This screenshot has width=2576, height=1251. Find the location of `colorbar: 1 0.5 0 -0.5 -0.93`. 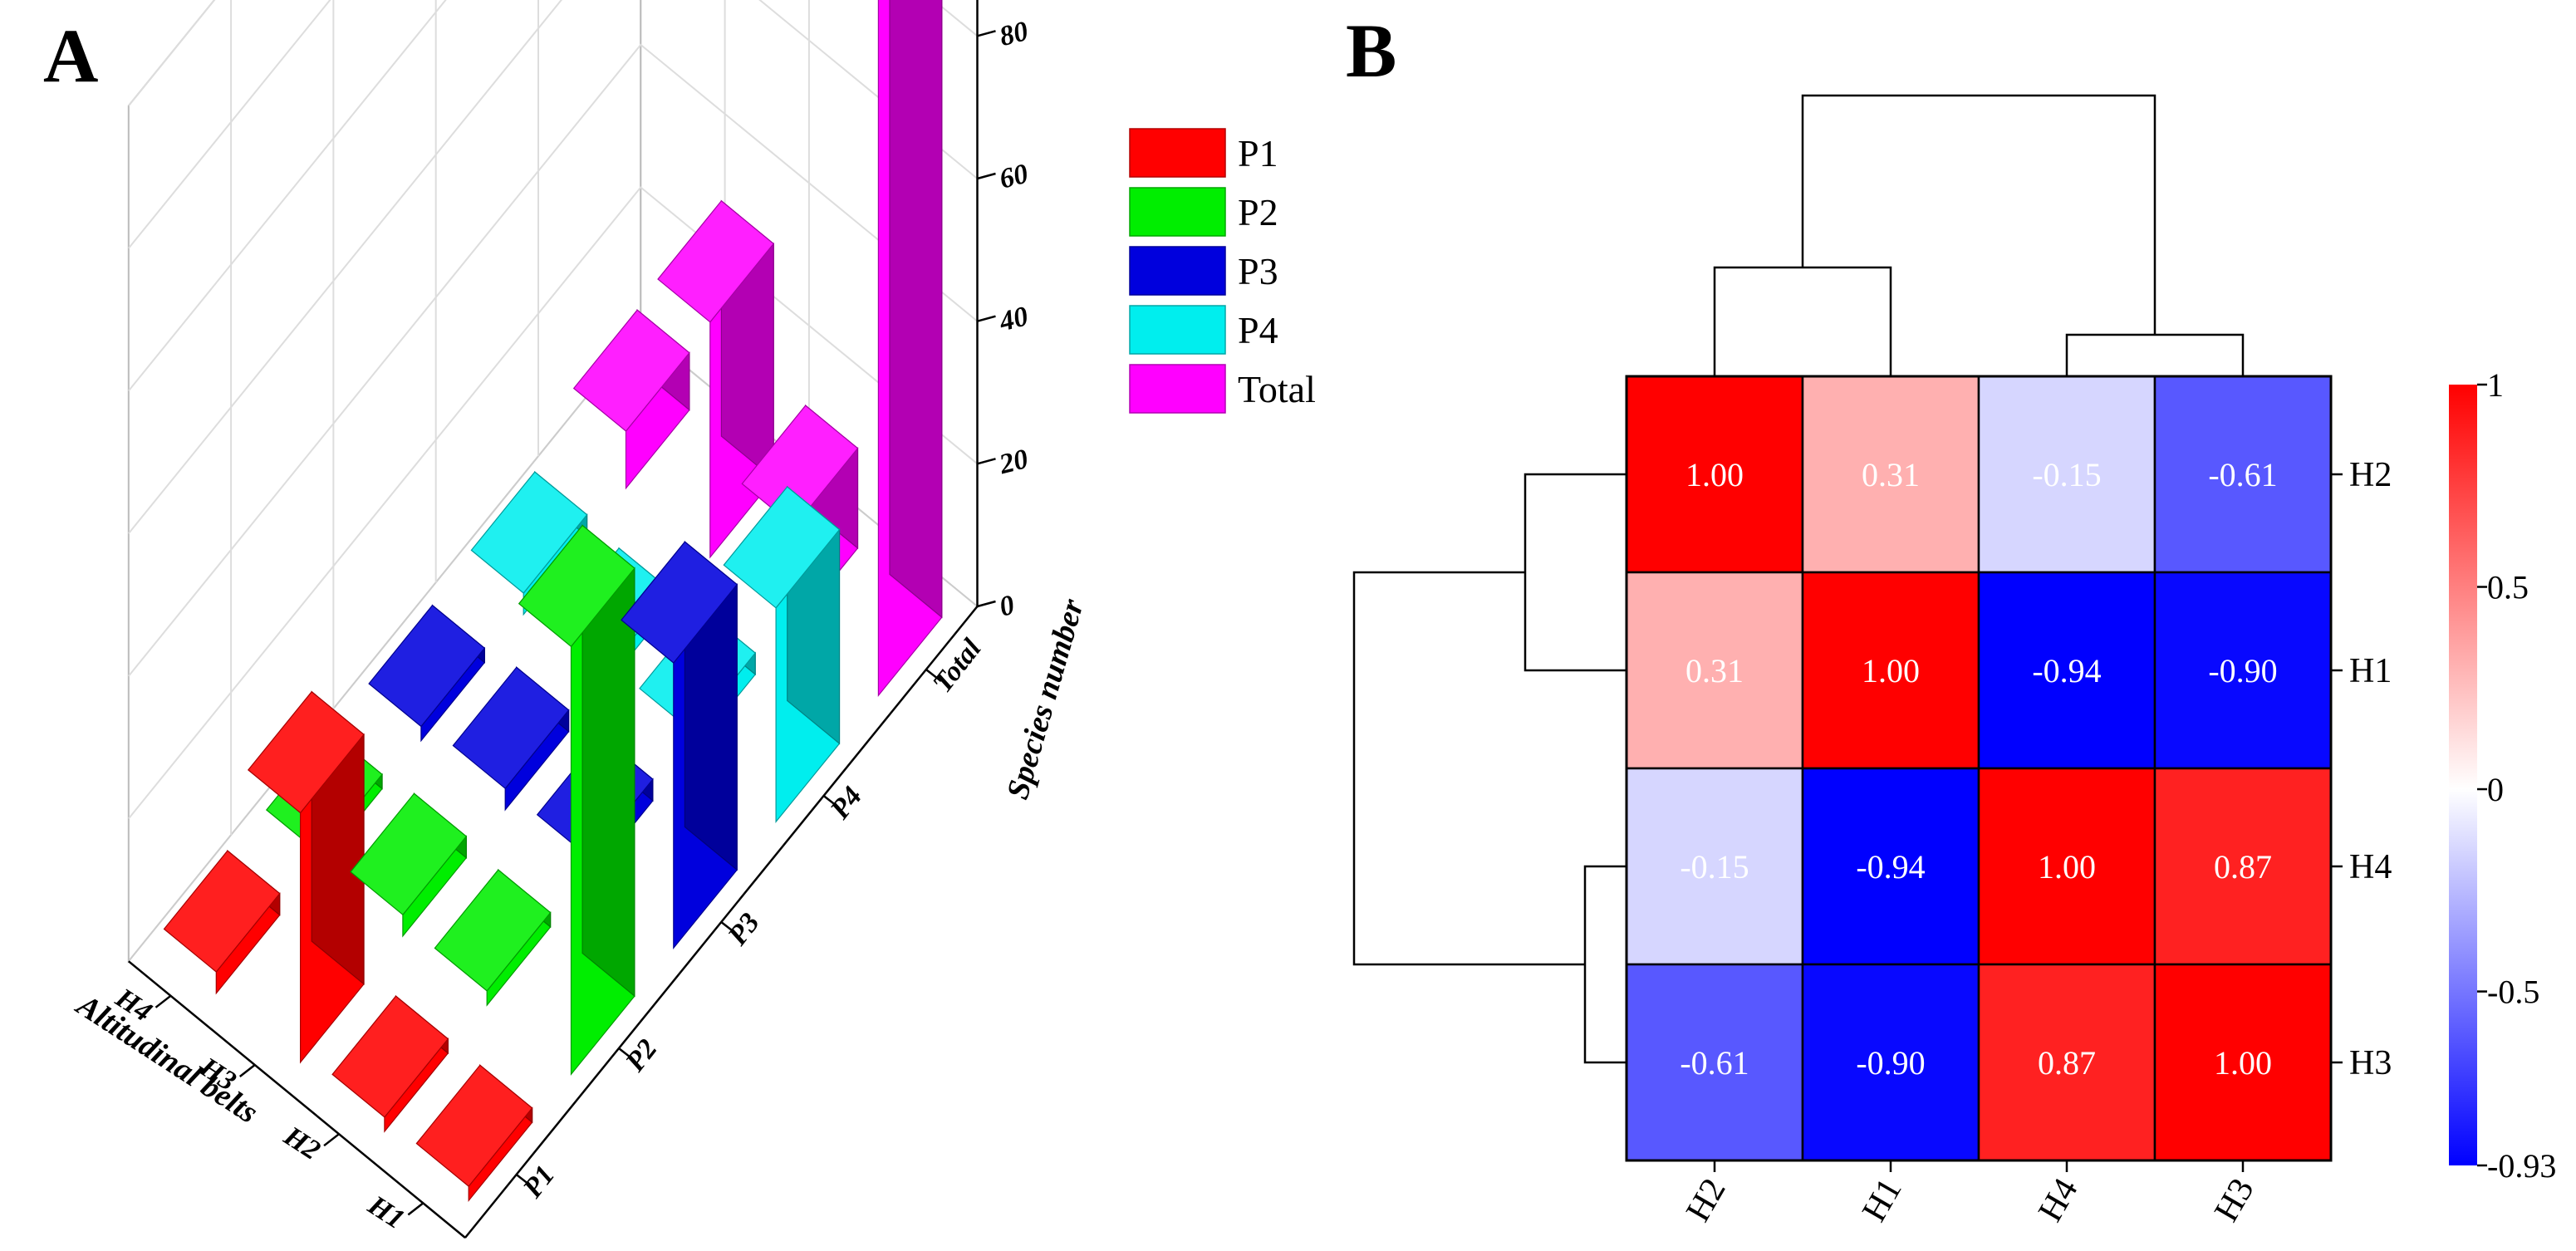

colorbar: 1 0.5 0 -0.5 -0.93 is located at coordinates (2502, 775).